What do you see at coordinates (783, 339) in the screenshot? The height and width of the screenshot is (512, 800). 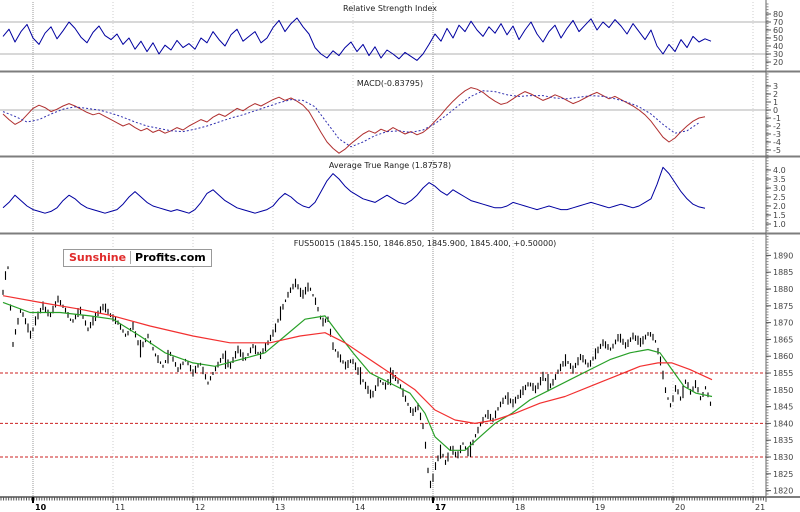 I see `svg-text: 1865` at bounding box center [783, 339].